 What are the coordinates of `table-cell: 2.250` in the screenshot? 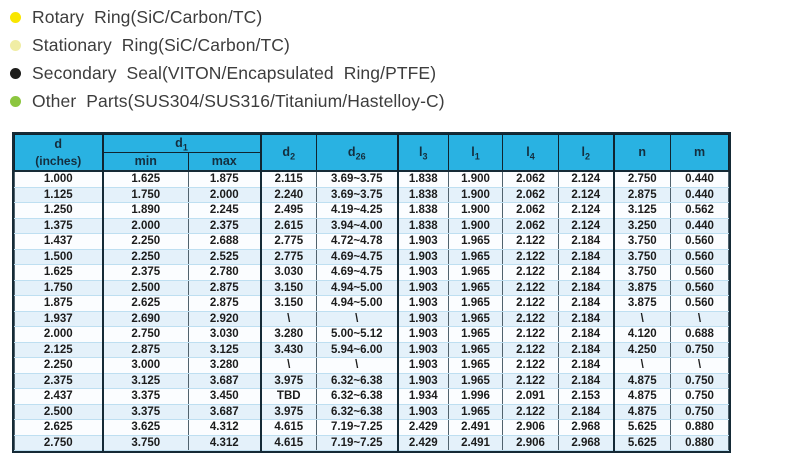 It's located at (59, 365).